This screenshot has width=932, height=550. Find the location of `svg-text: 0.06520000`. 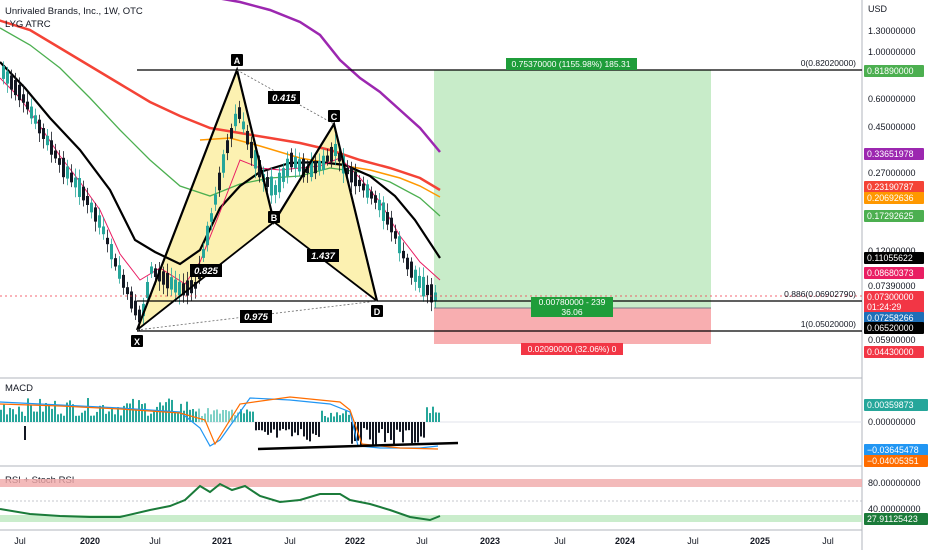

svg-text: 0.06520000 is located at coordinates (890, 328).